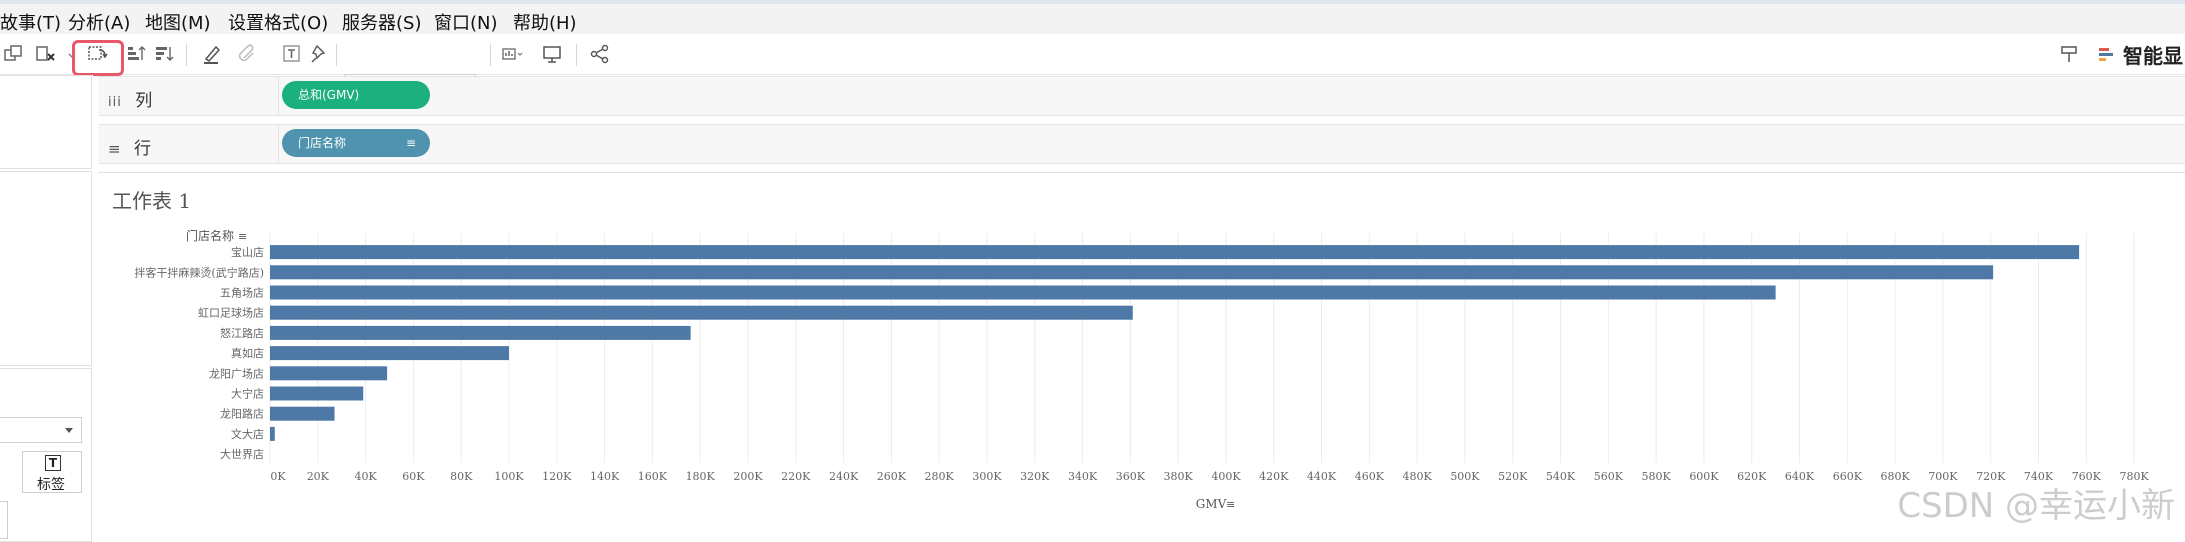 This screenshot has height=542, width=2185. What do you see at coordinates (242, 333) in the screenshot?
I see `category-label: 怒江路店` at bounding box center [242, 333].